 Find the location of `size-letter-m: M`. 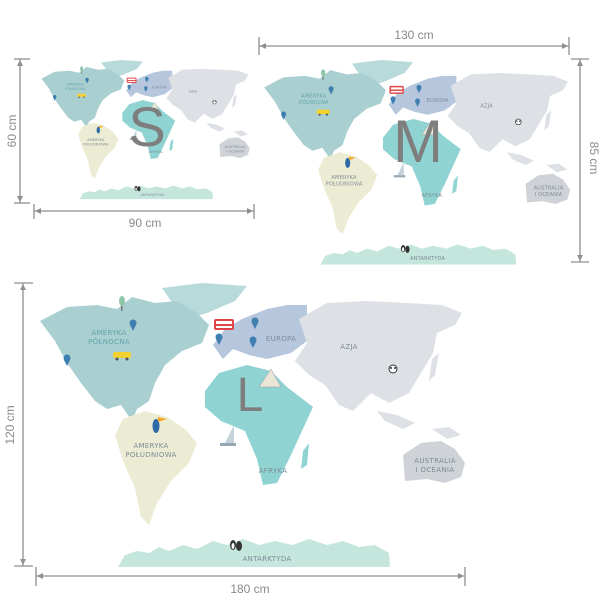

size-letter-m: M is located at coordinates (418, 141).